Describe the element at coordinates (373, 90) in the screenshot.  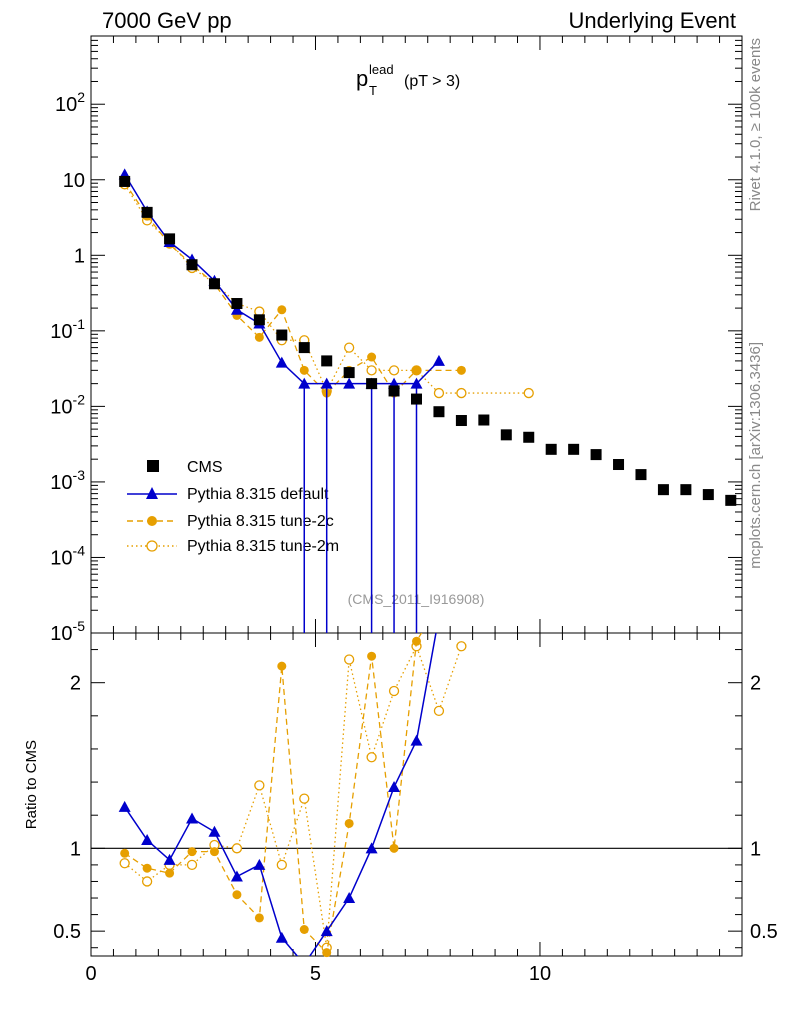
I see `title-sub: T` at that location.